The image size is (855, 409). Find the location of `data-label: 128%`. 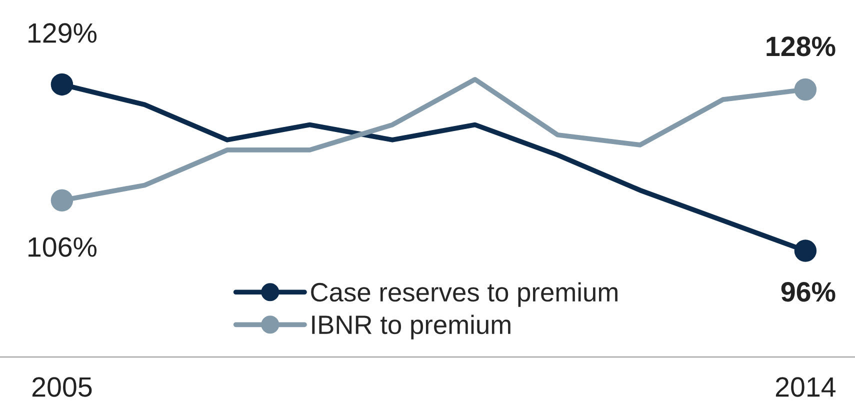

data-label: 128% is located at coordinates (801, 46).